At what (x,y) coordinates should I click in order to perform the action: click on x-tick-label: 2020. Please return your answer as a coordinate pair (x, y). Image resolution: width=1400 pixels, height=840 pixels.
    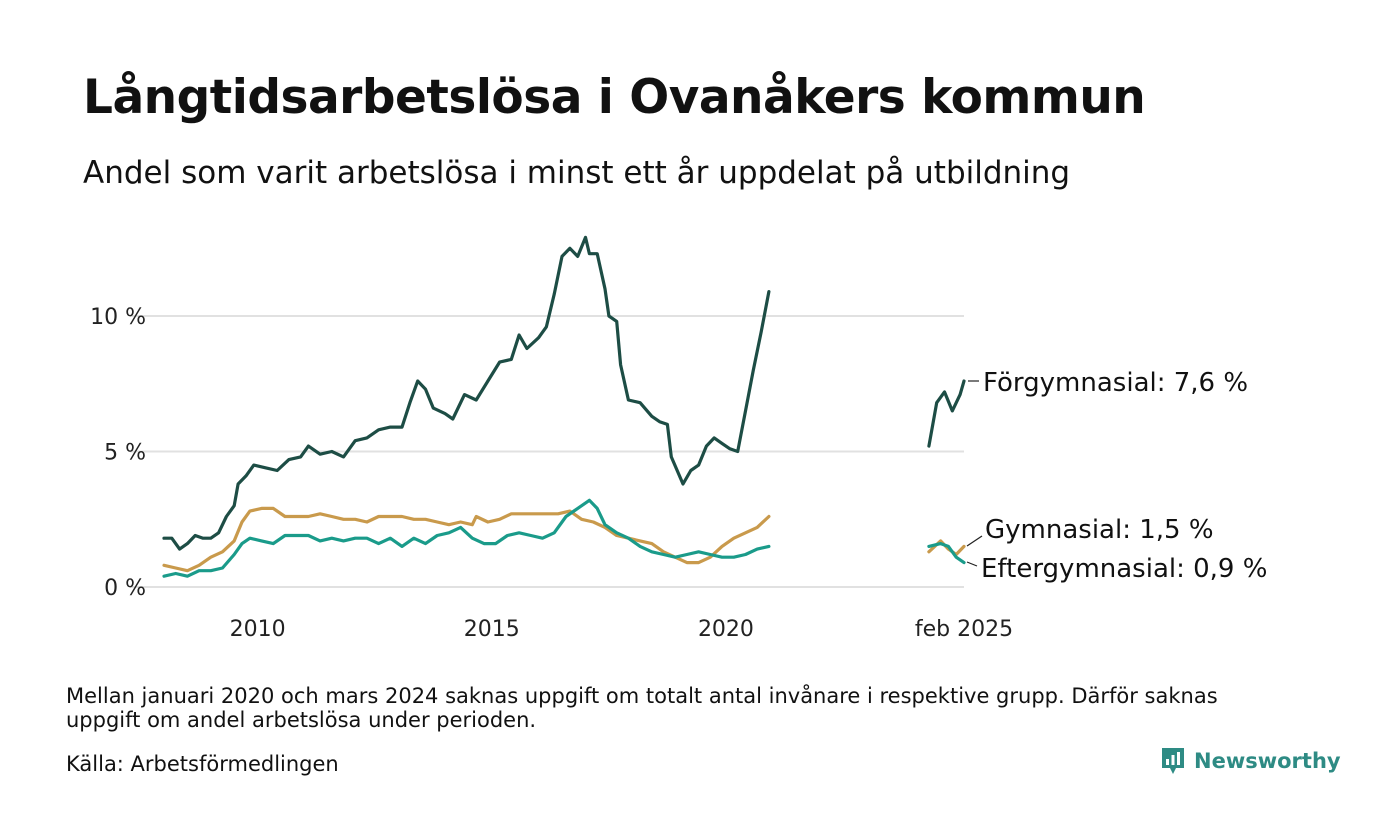
    Looking at the image, I should click on (726, 629).